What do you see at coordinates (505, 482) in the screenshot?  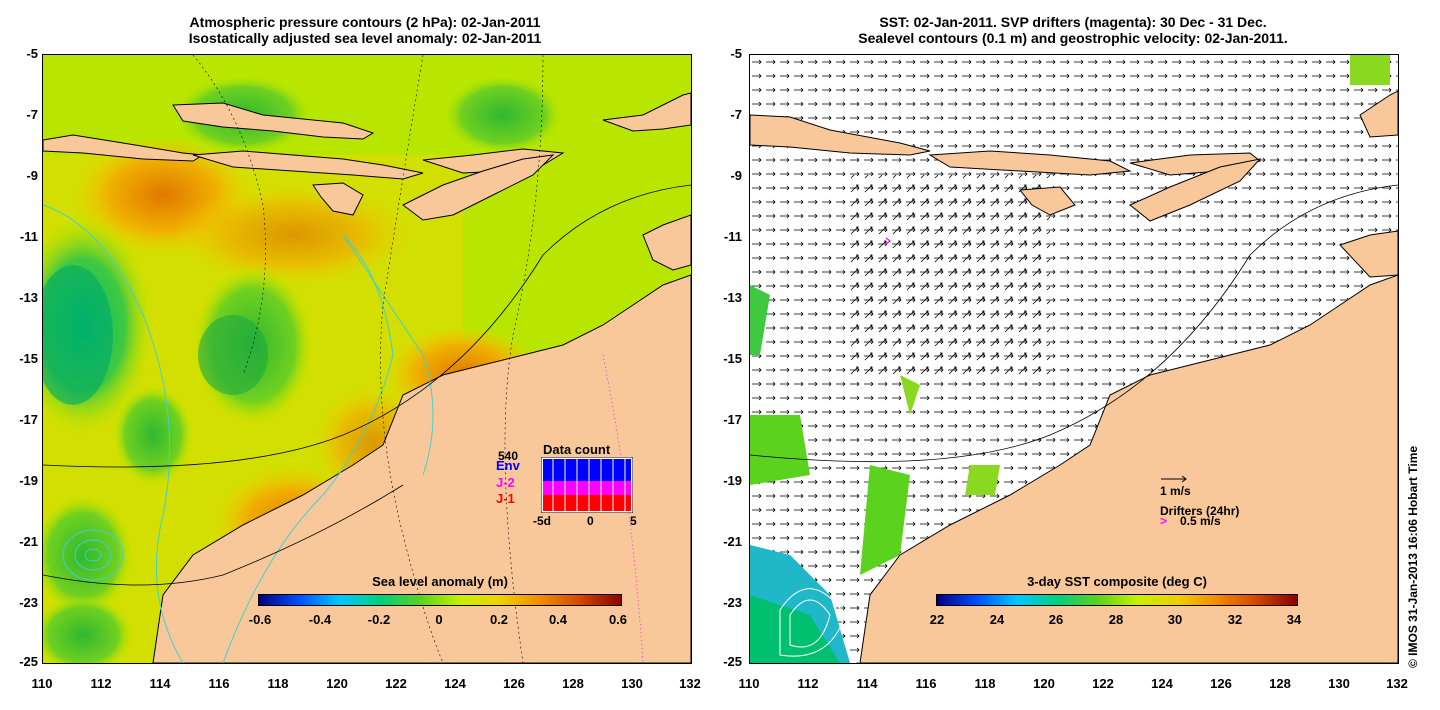 I see `legend-j2: J-2` at bounding box center [505, 482].